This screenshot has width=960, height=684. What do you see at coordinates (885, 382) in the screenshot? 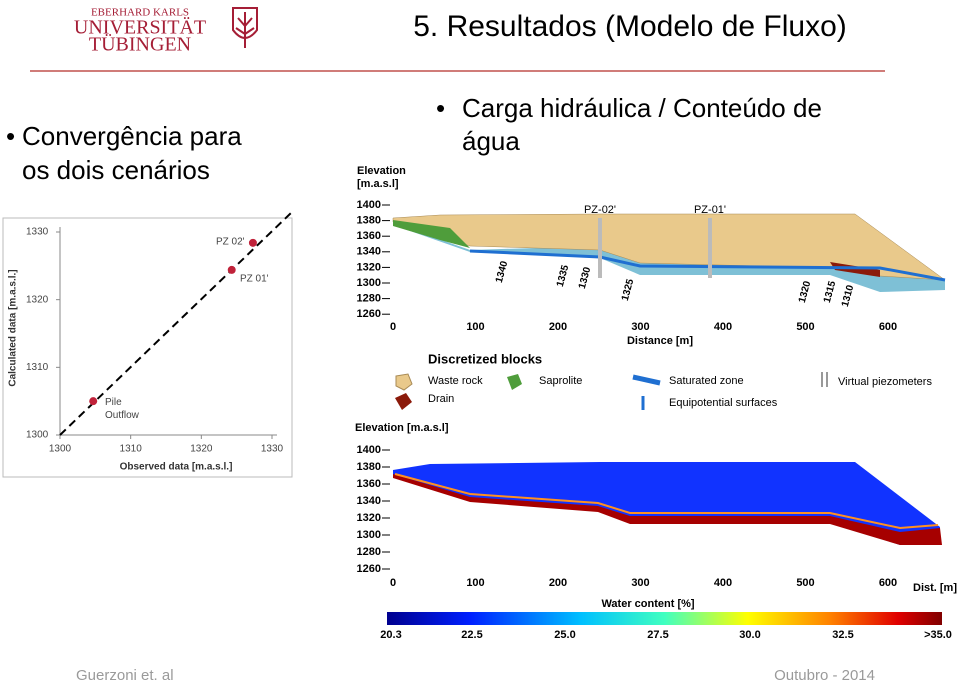
I see `legend-label: Virtual piezometers` at bounding box center [885, 382].